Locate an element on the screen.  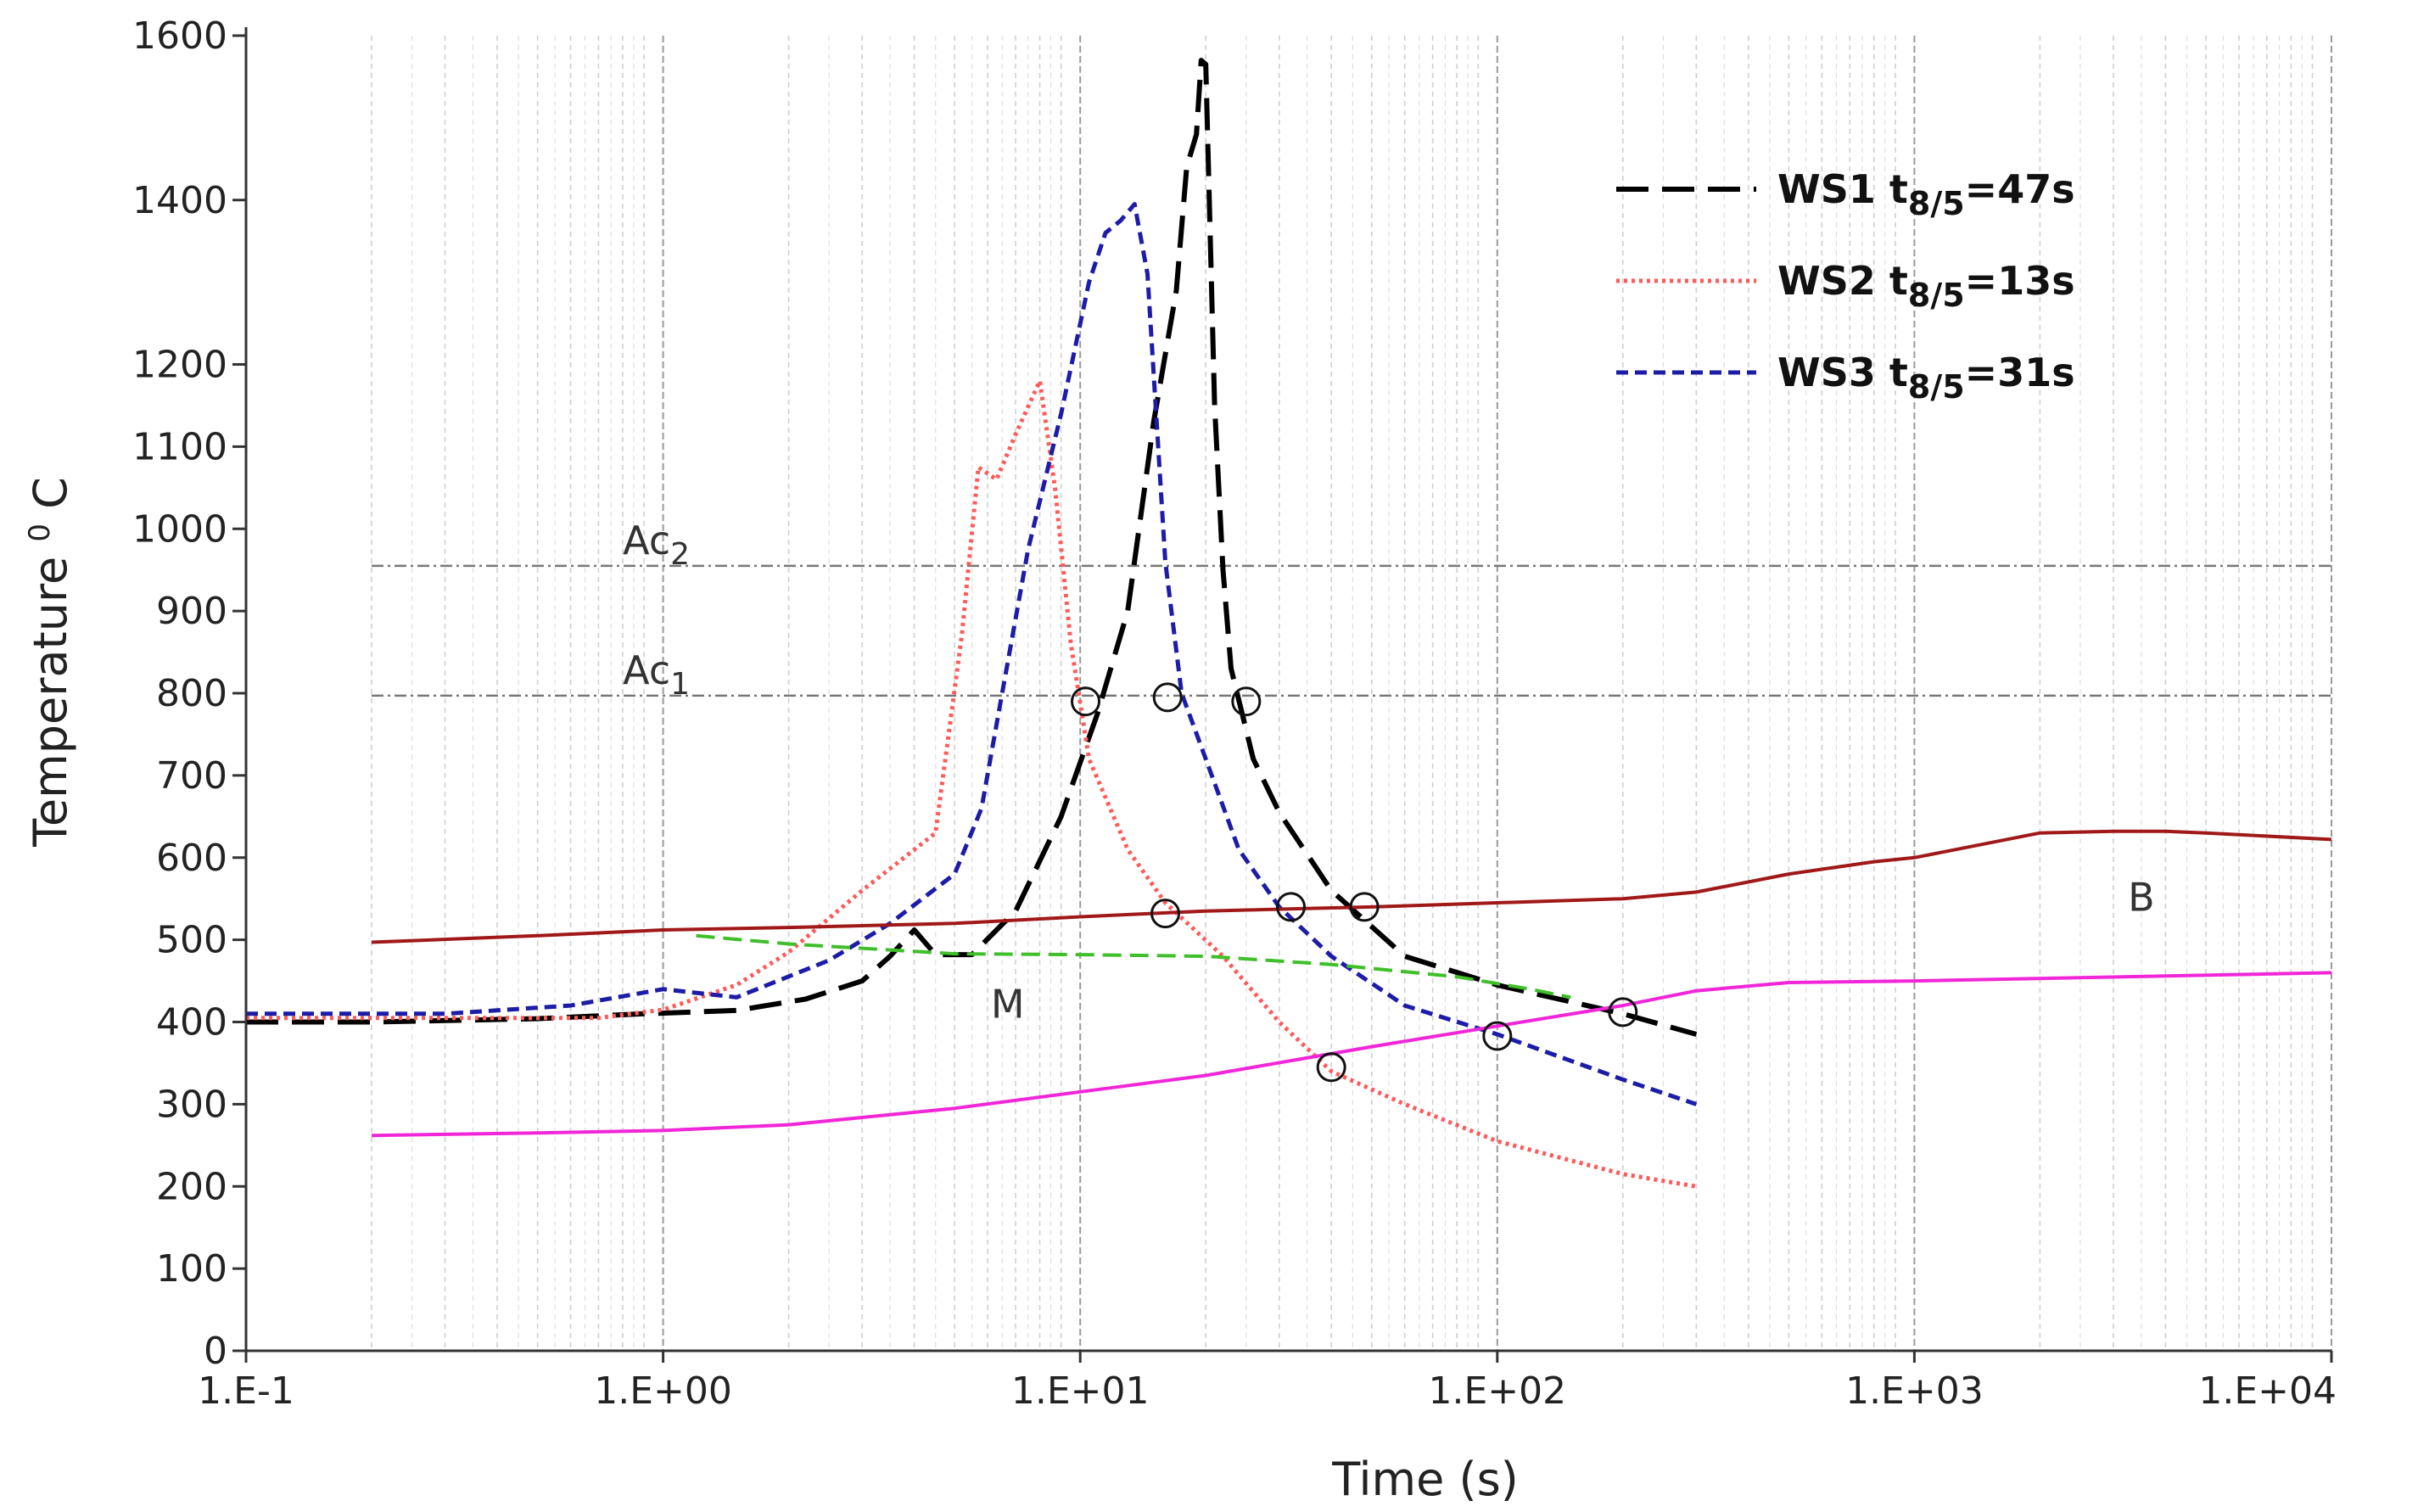
reference-label-sub: 2 is located at coordinates (680, 554).